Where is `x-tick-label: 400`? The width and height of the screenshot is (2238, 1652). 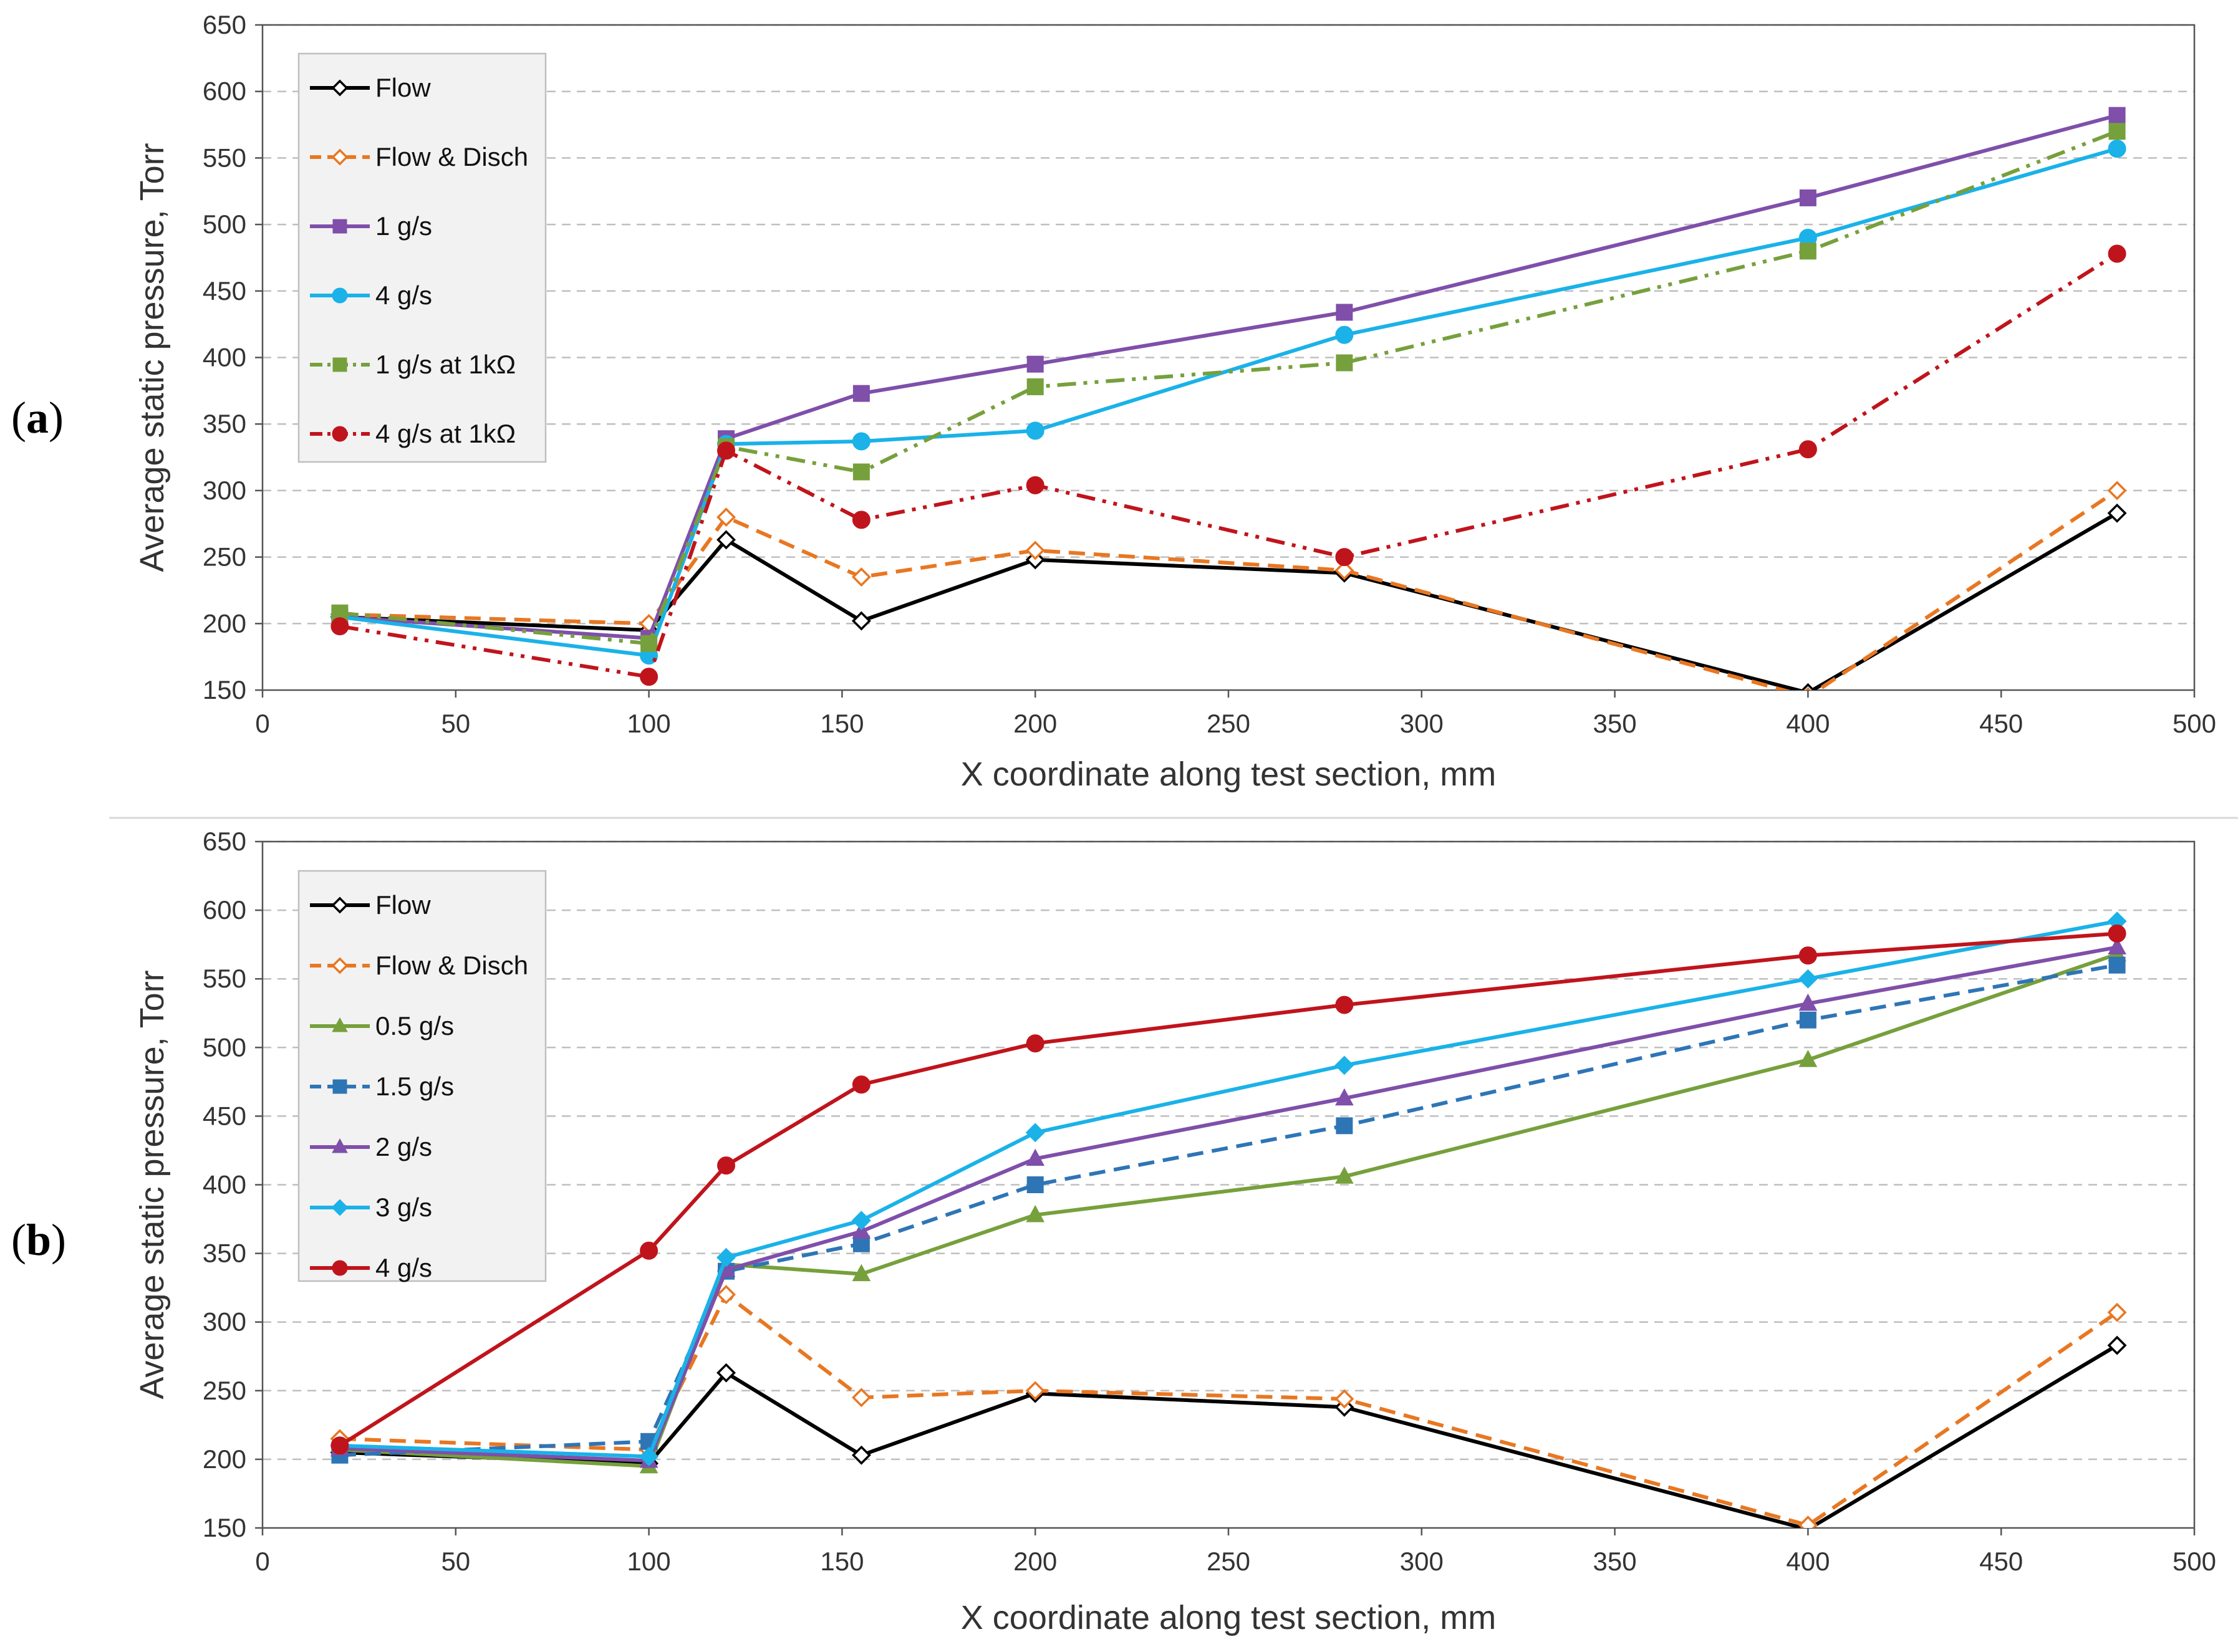 x-tick-label: 400 is located at coordinates (1808, 1561).